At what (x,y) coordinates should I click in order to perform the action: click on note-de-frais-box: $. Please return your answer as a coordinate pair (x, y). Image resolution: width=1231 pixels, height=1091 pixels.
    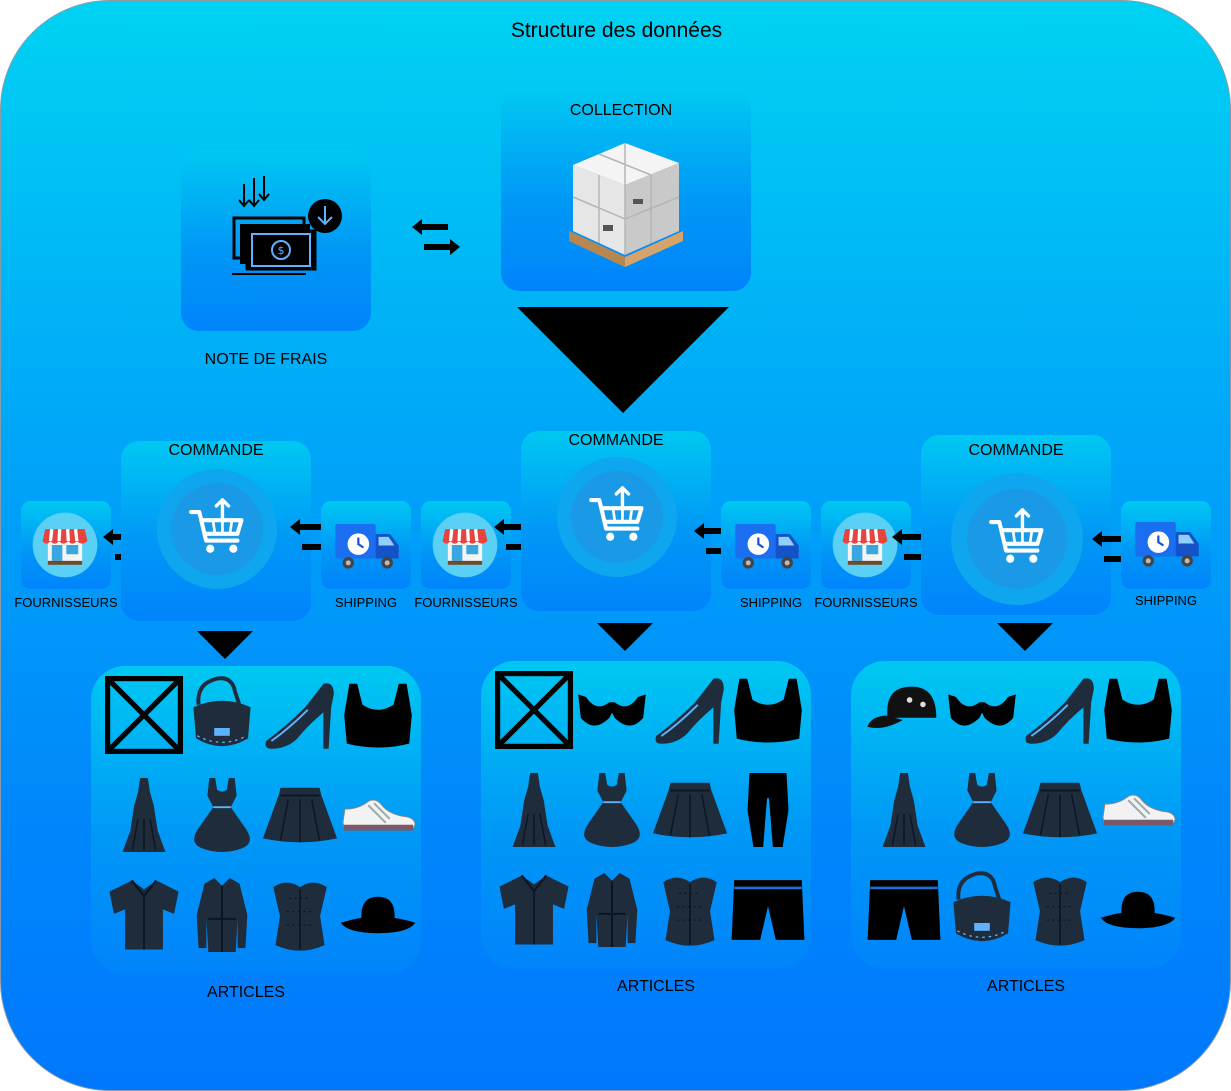
    Looking at the image, I should click on (276, 241).